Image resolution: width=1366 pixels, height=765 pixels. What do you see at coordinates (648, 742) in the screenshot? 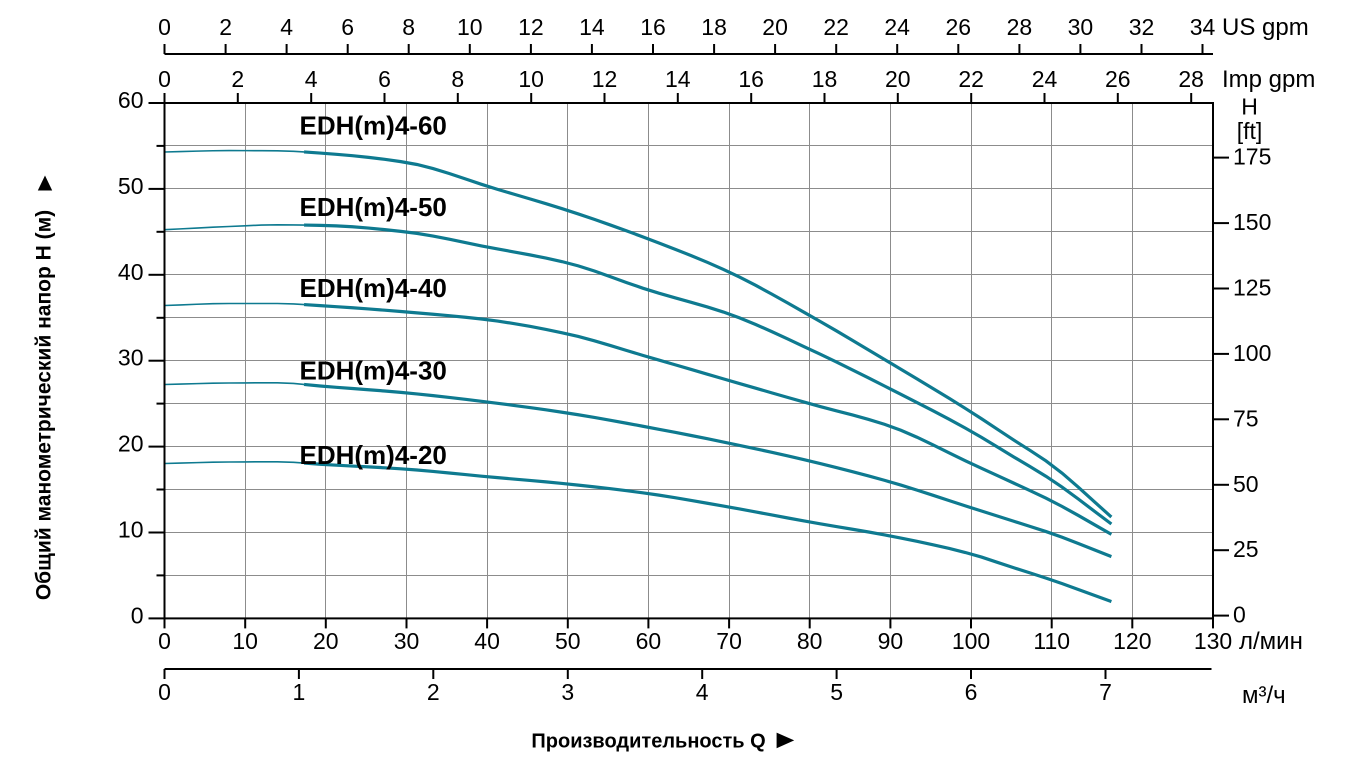
I see `svg-text: Производительность Q` at bounding box center [648, 742].